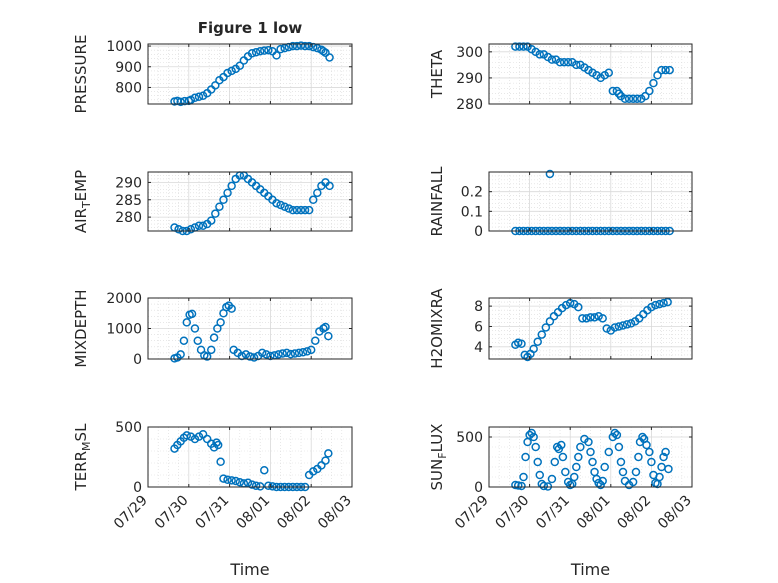 This screenshot has height=583, width=778. What do you see at coordinates (252, 203) in the screenshot?
I see `series-air-temp` at bounding box center [252, 203].